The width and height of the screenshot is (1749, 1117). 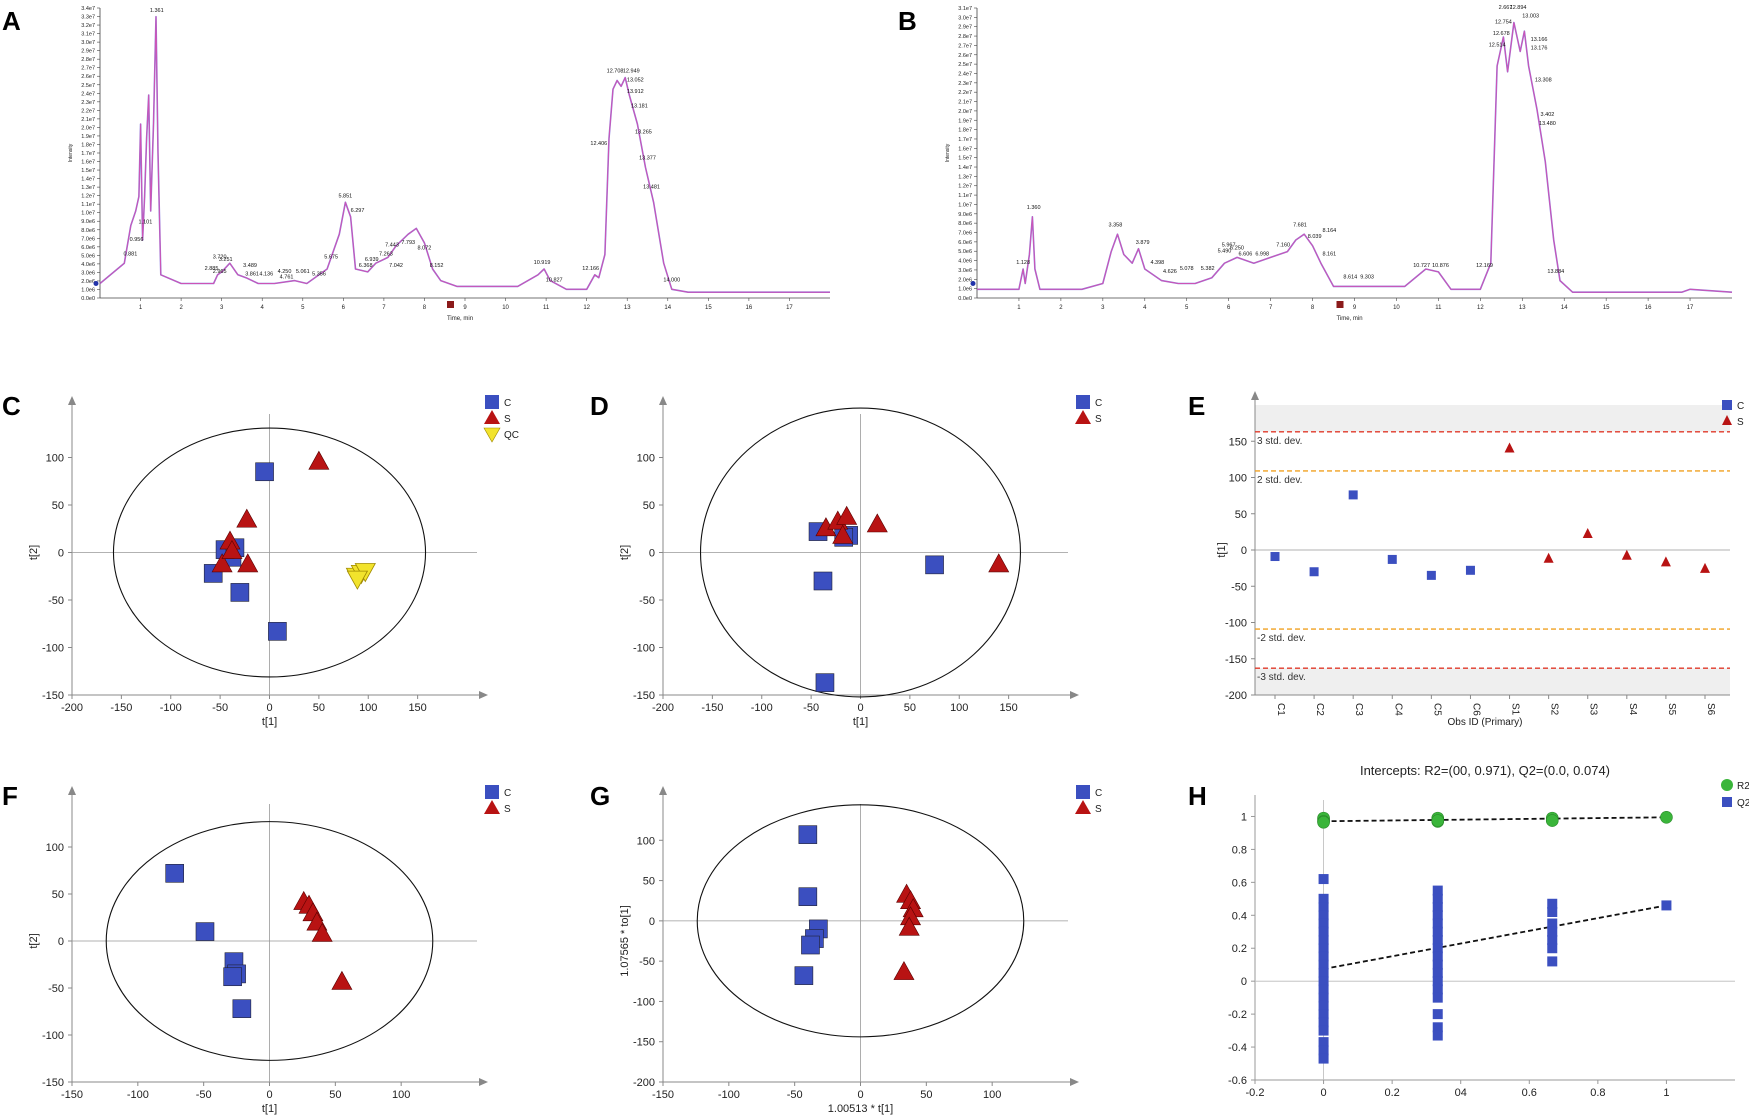 What do you see at coordinates (220, 272) in the screenshot?
I see `peak-label: 2.965` at bounding box center [220, 272].